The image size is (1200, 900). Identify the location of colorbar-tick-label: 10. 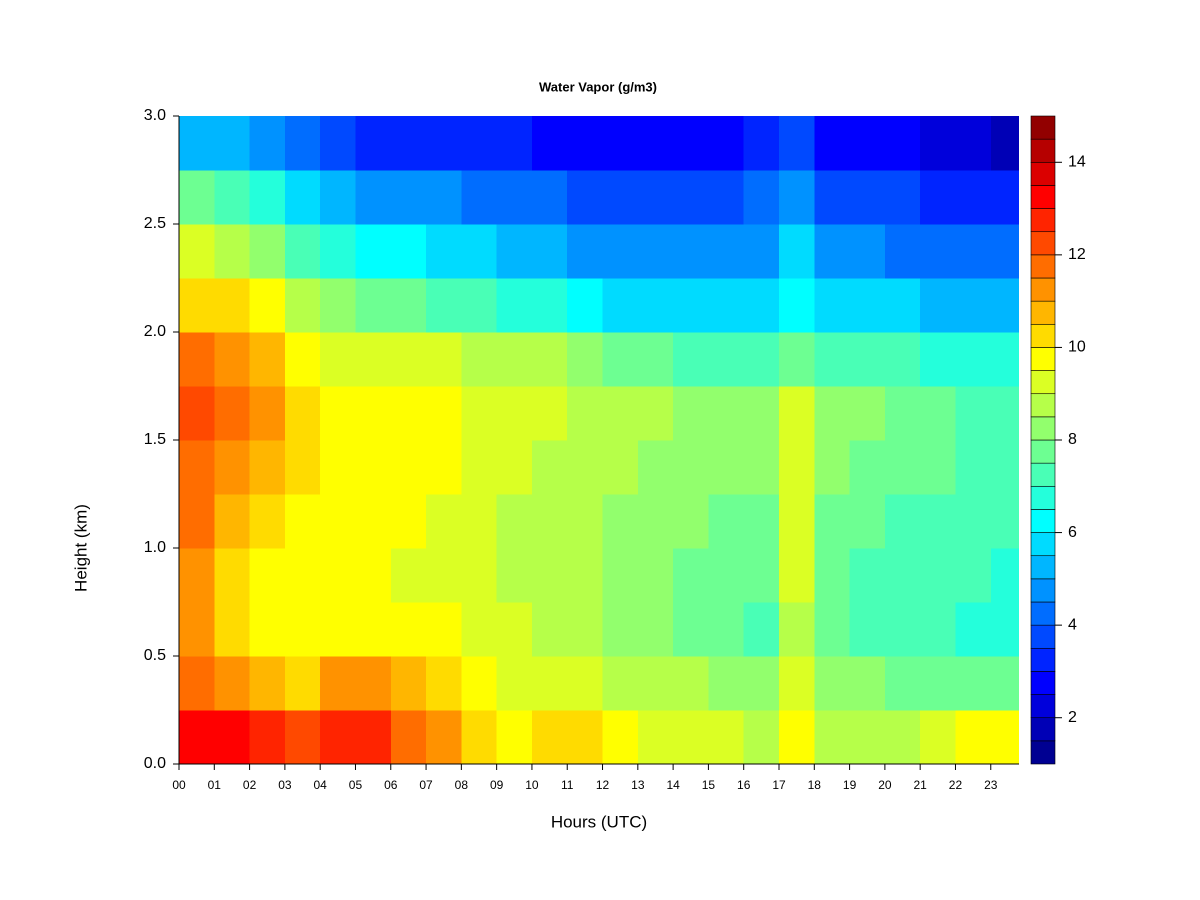
(1077, 347).